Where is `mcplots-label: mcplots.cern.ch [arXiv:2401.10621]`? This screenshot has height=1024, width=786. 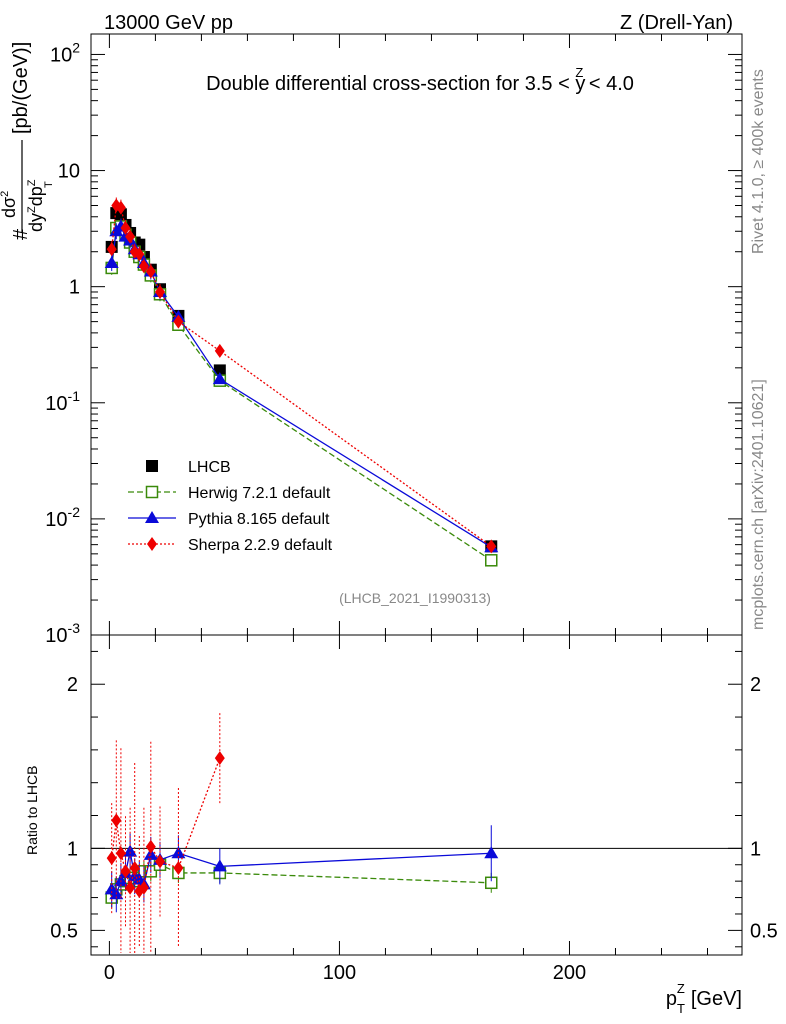 mcplots-label: mcplots.cern.ch [arXiv:2401.10621] is located at coordinates (758, 504).